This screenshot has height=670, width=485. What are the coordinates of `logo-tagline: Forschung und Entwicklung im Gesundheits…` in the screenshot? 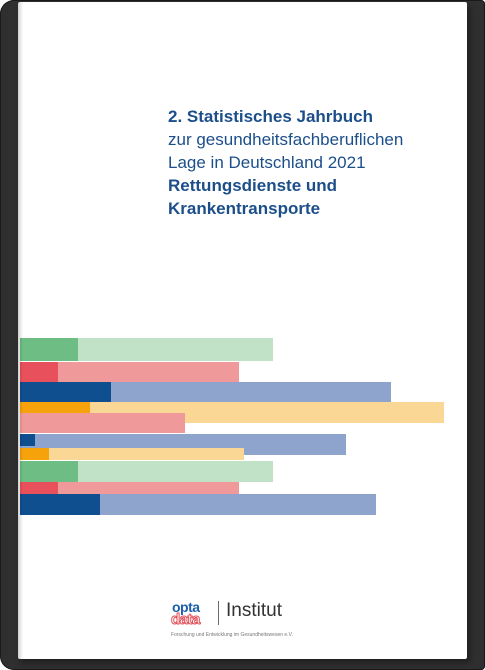 It's located at (232, 635).